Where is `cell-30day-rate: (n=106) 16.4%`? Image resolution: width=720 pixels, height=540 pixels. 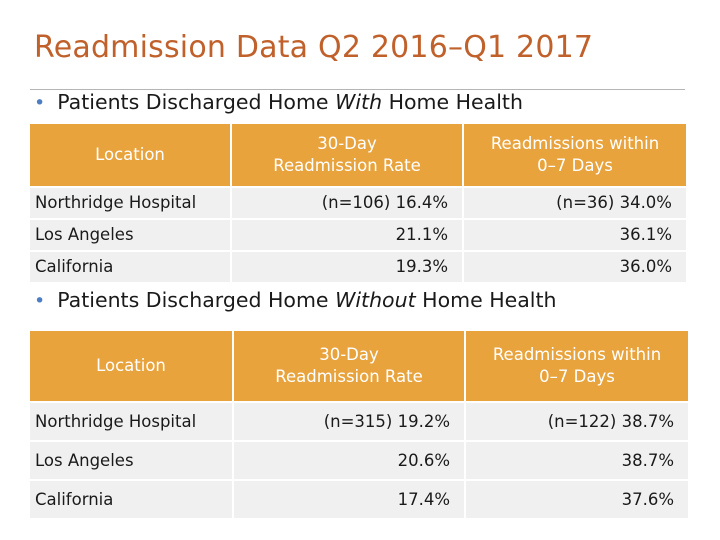 cell-30day-rate: (n=106) 16.4% is located at coordinates (347, 203).